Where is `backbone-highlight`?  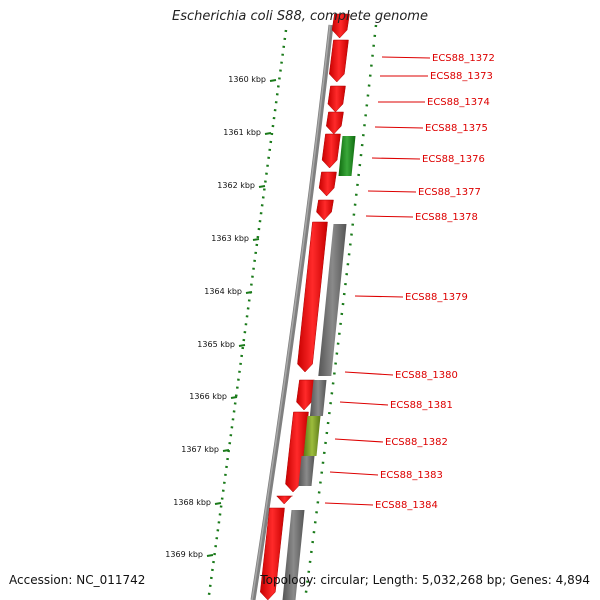
backbone-highlight is located at coordinates (291, 312).